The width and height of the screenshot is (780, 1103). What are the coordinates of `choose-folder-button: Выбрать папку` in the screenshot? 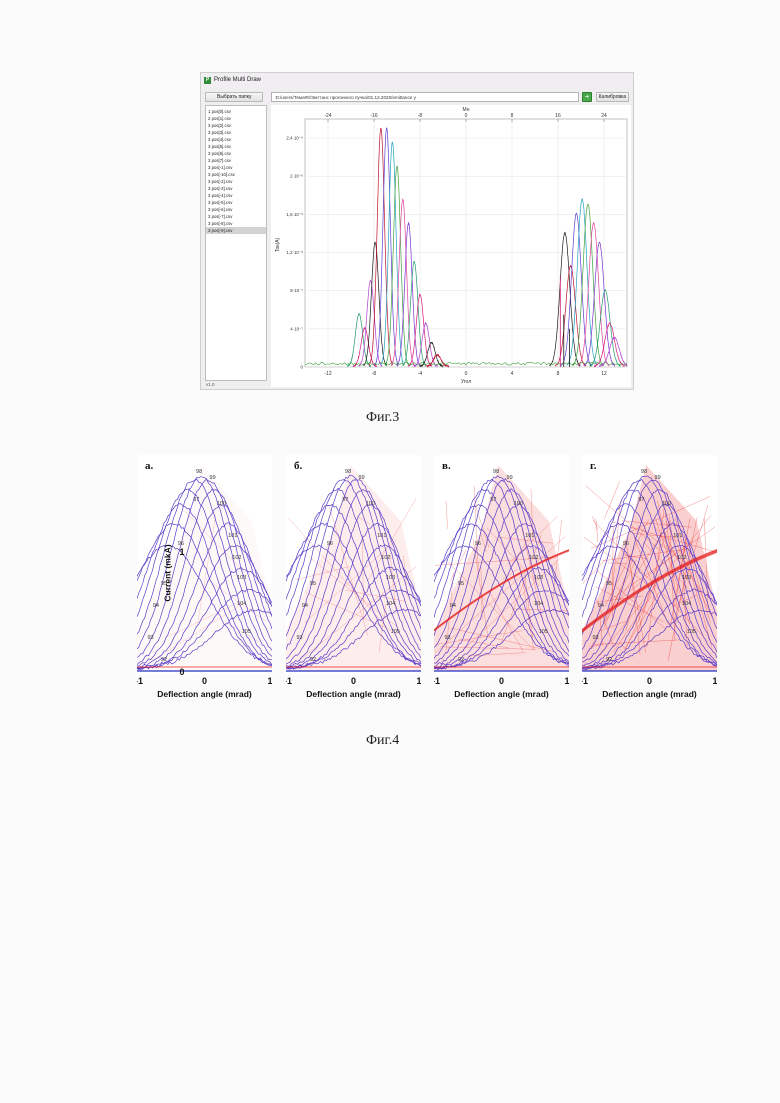 It's located at (234, 97).